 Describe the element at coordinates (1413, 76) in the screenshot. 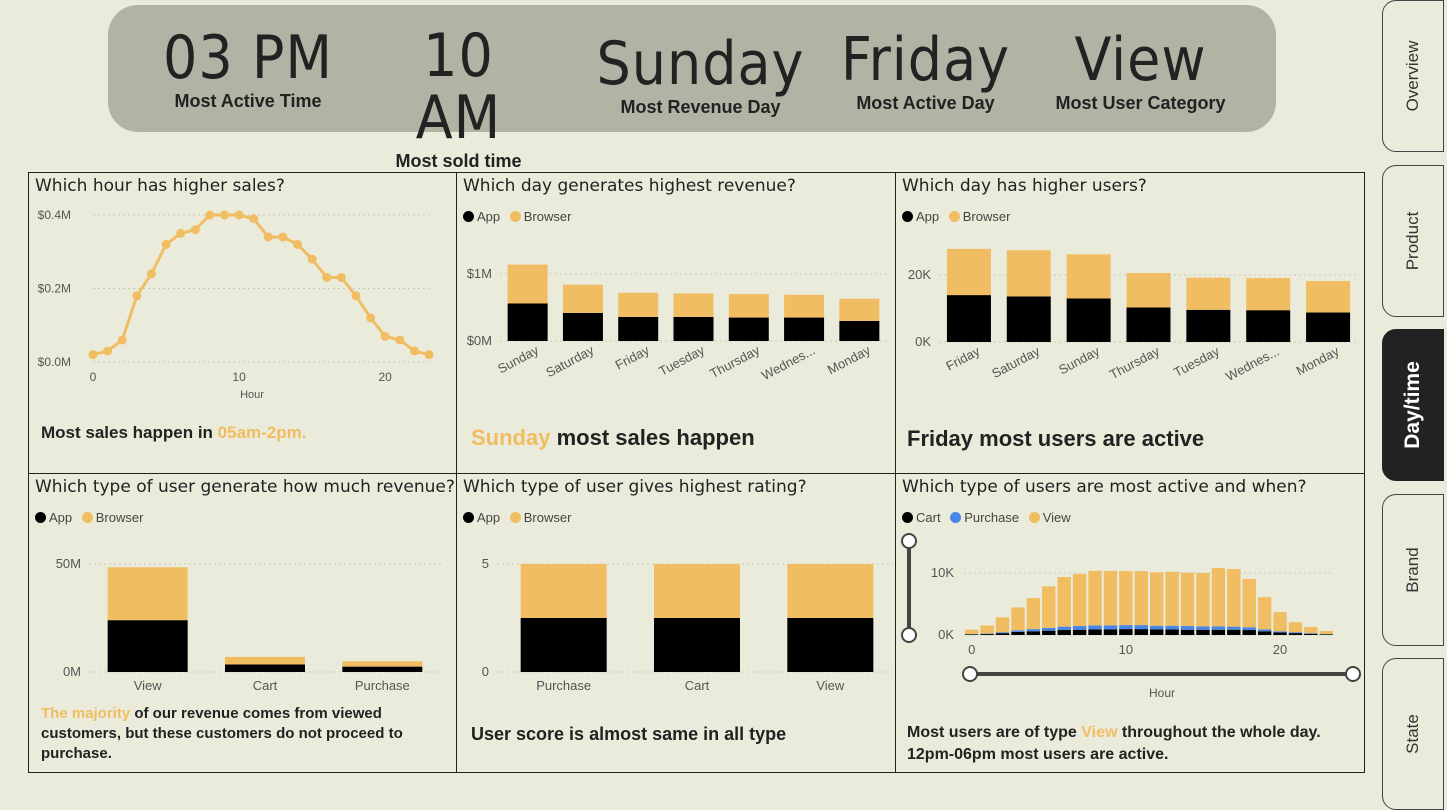

I see `nav-overview: Overview` at that location.